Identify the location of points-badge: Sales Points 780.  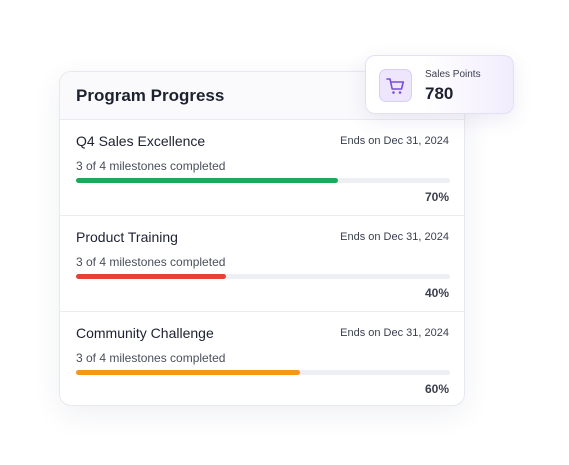
(439, 84).